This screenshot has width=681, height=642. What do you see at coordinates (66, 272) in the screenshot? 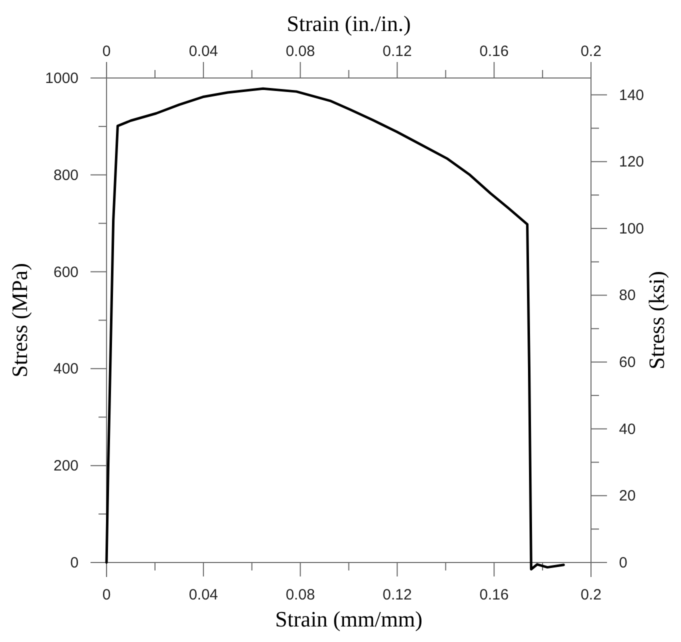
I see `y-tick-label: 600` at bounding box center [66, 272].